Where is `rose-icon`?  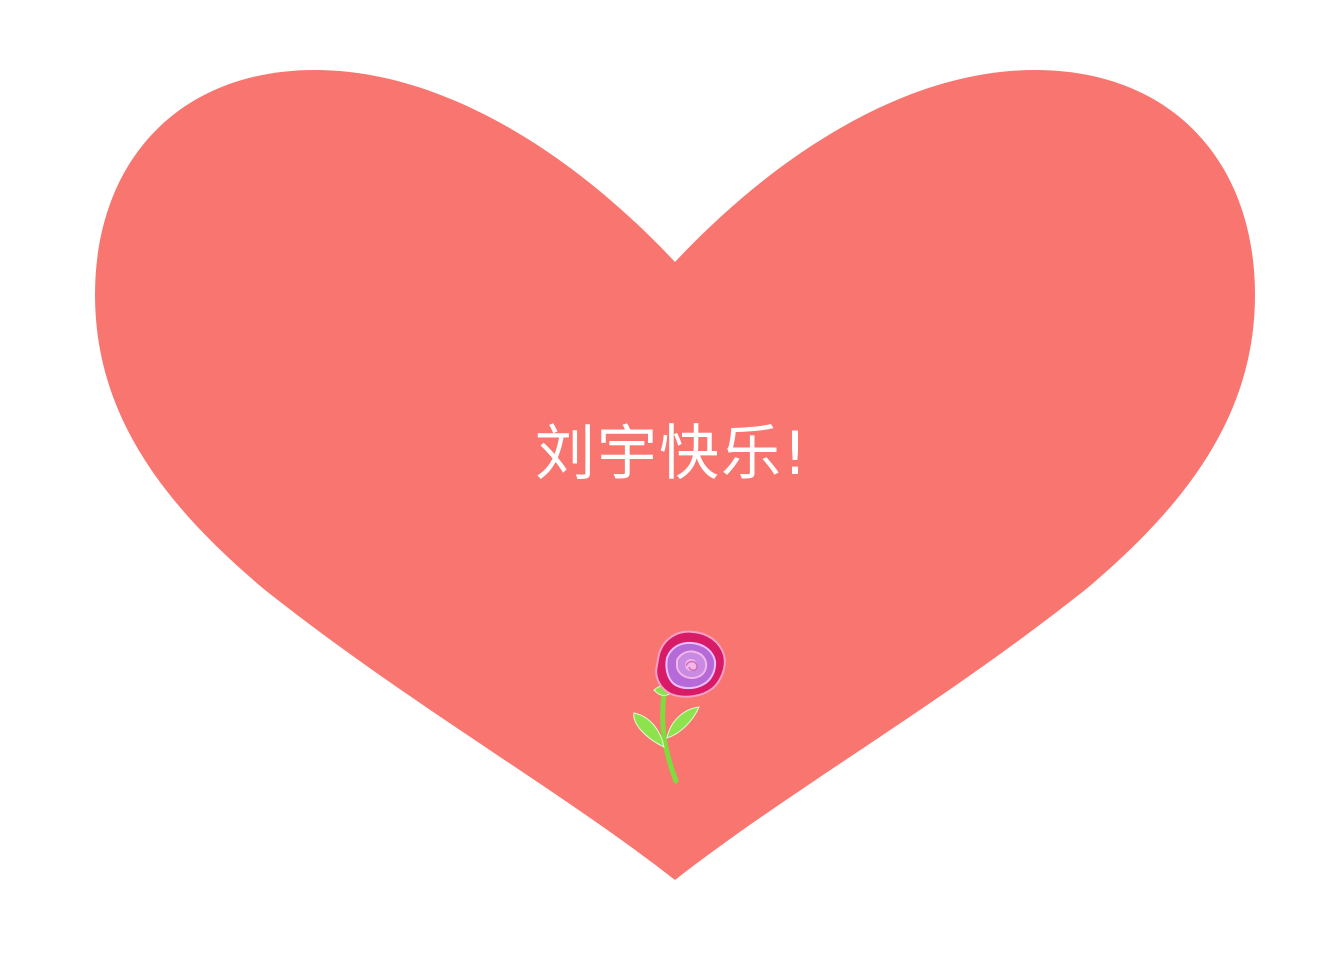 rose-icon is located at coordinates (679, 707).